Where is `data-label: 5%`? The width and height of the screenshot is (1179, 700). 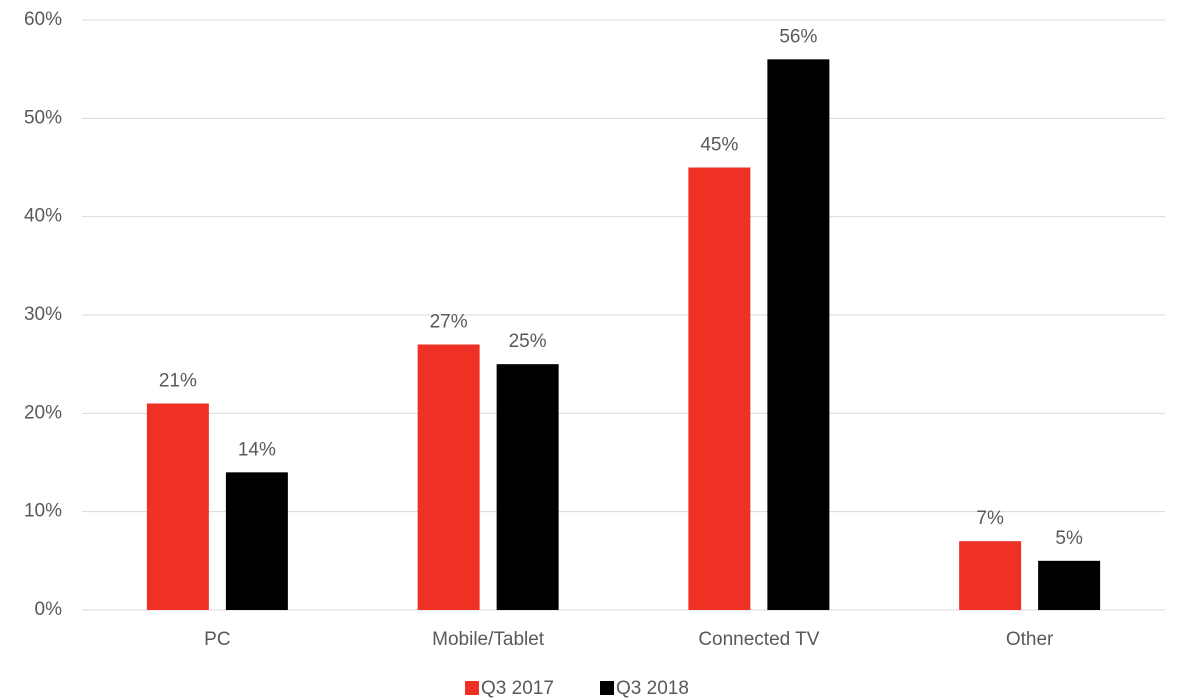 data-label: 5% is located at coordinates (1069, 538).